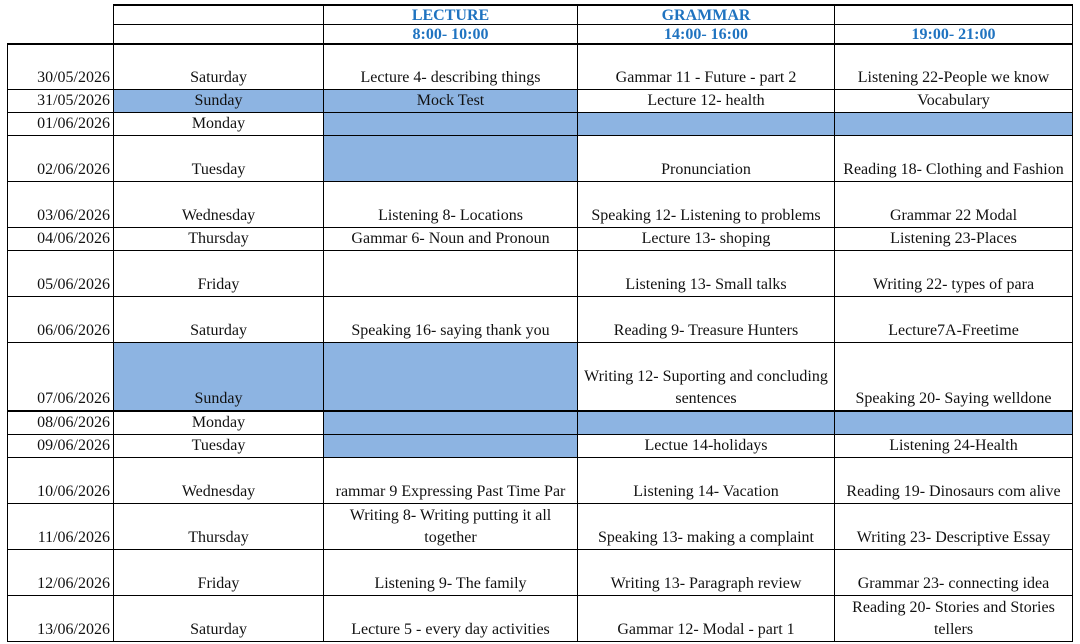  I want to click on date-cell: 07/06/2026, so click(60, 377).